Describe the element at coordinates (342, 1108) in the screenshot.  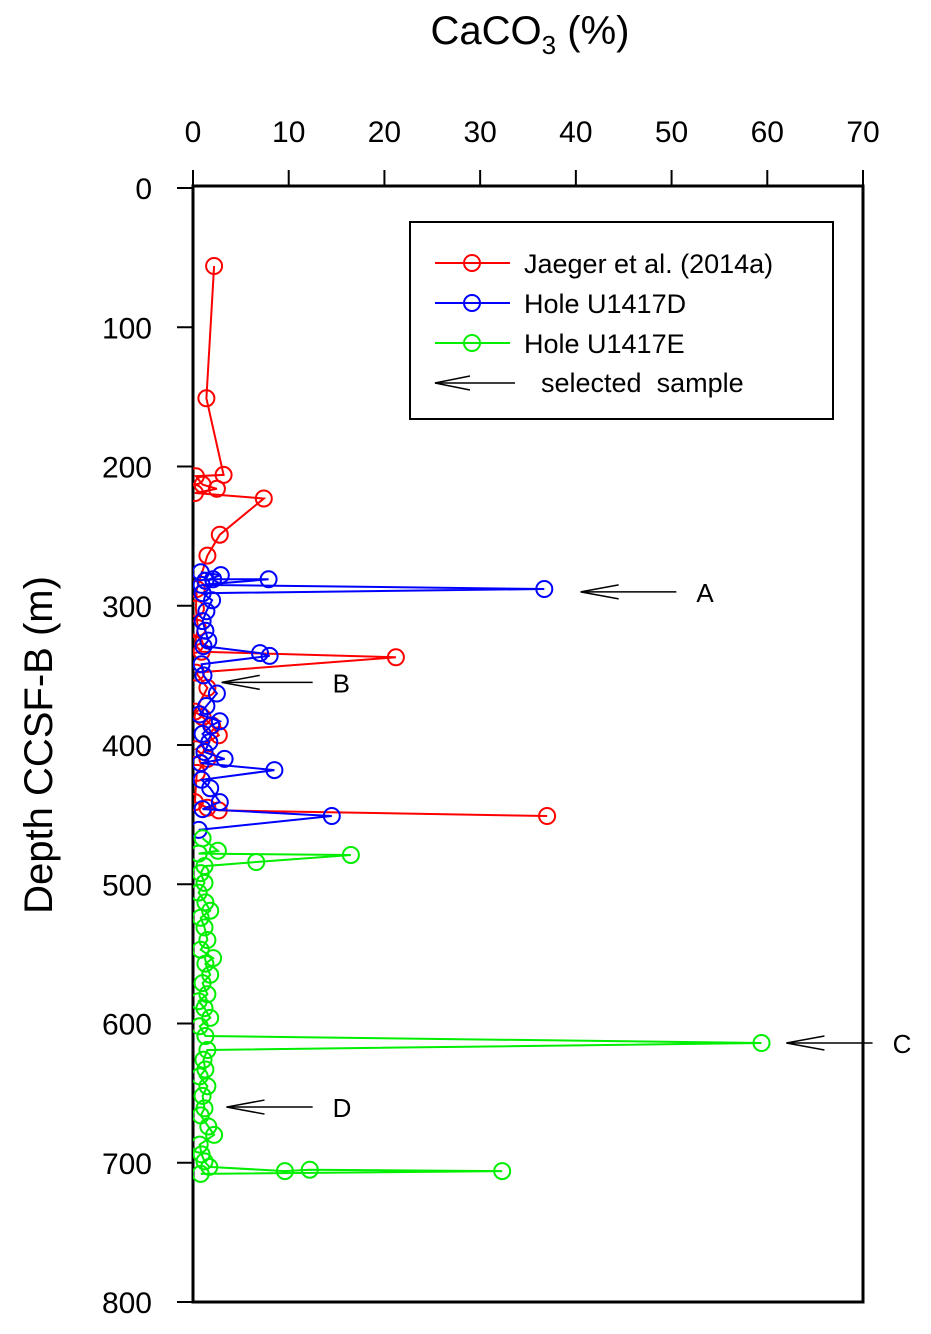
I see `annotation-label: D` at that location.